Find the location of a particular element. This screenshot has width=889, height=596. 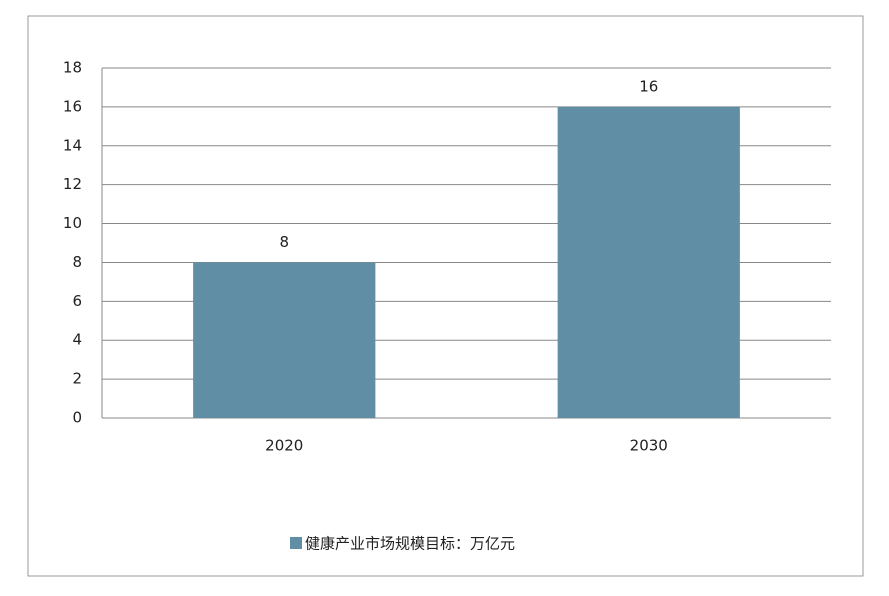

x-tick-label: 2030 is located at coordinates (649, 446).